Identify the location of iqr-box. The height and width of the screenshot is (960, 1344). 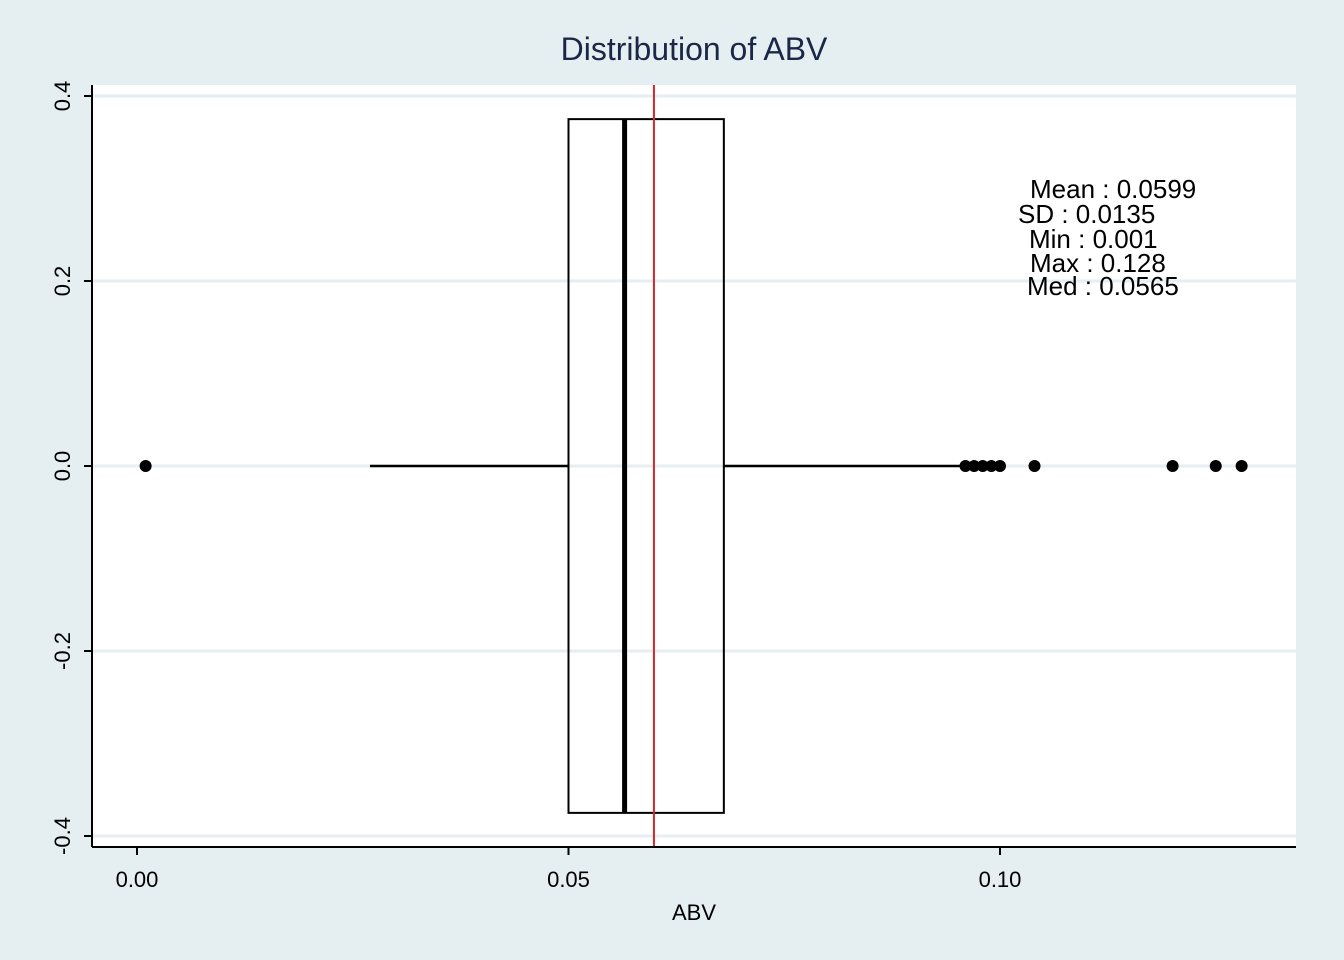
(646, 466).